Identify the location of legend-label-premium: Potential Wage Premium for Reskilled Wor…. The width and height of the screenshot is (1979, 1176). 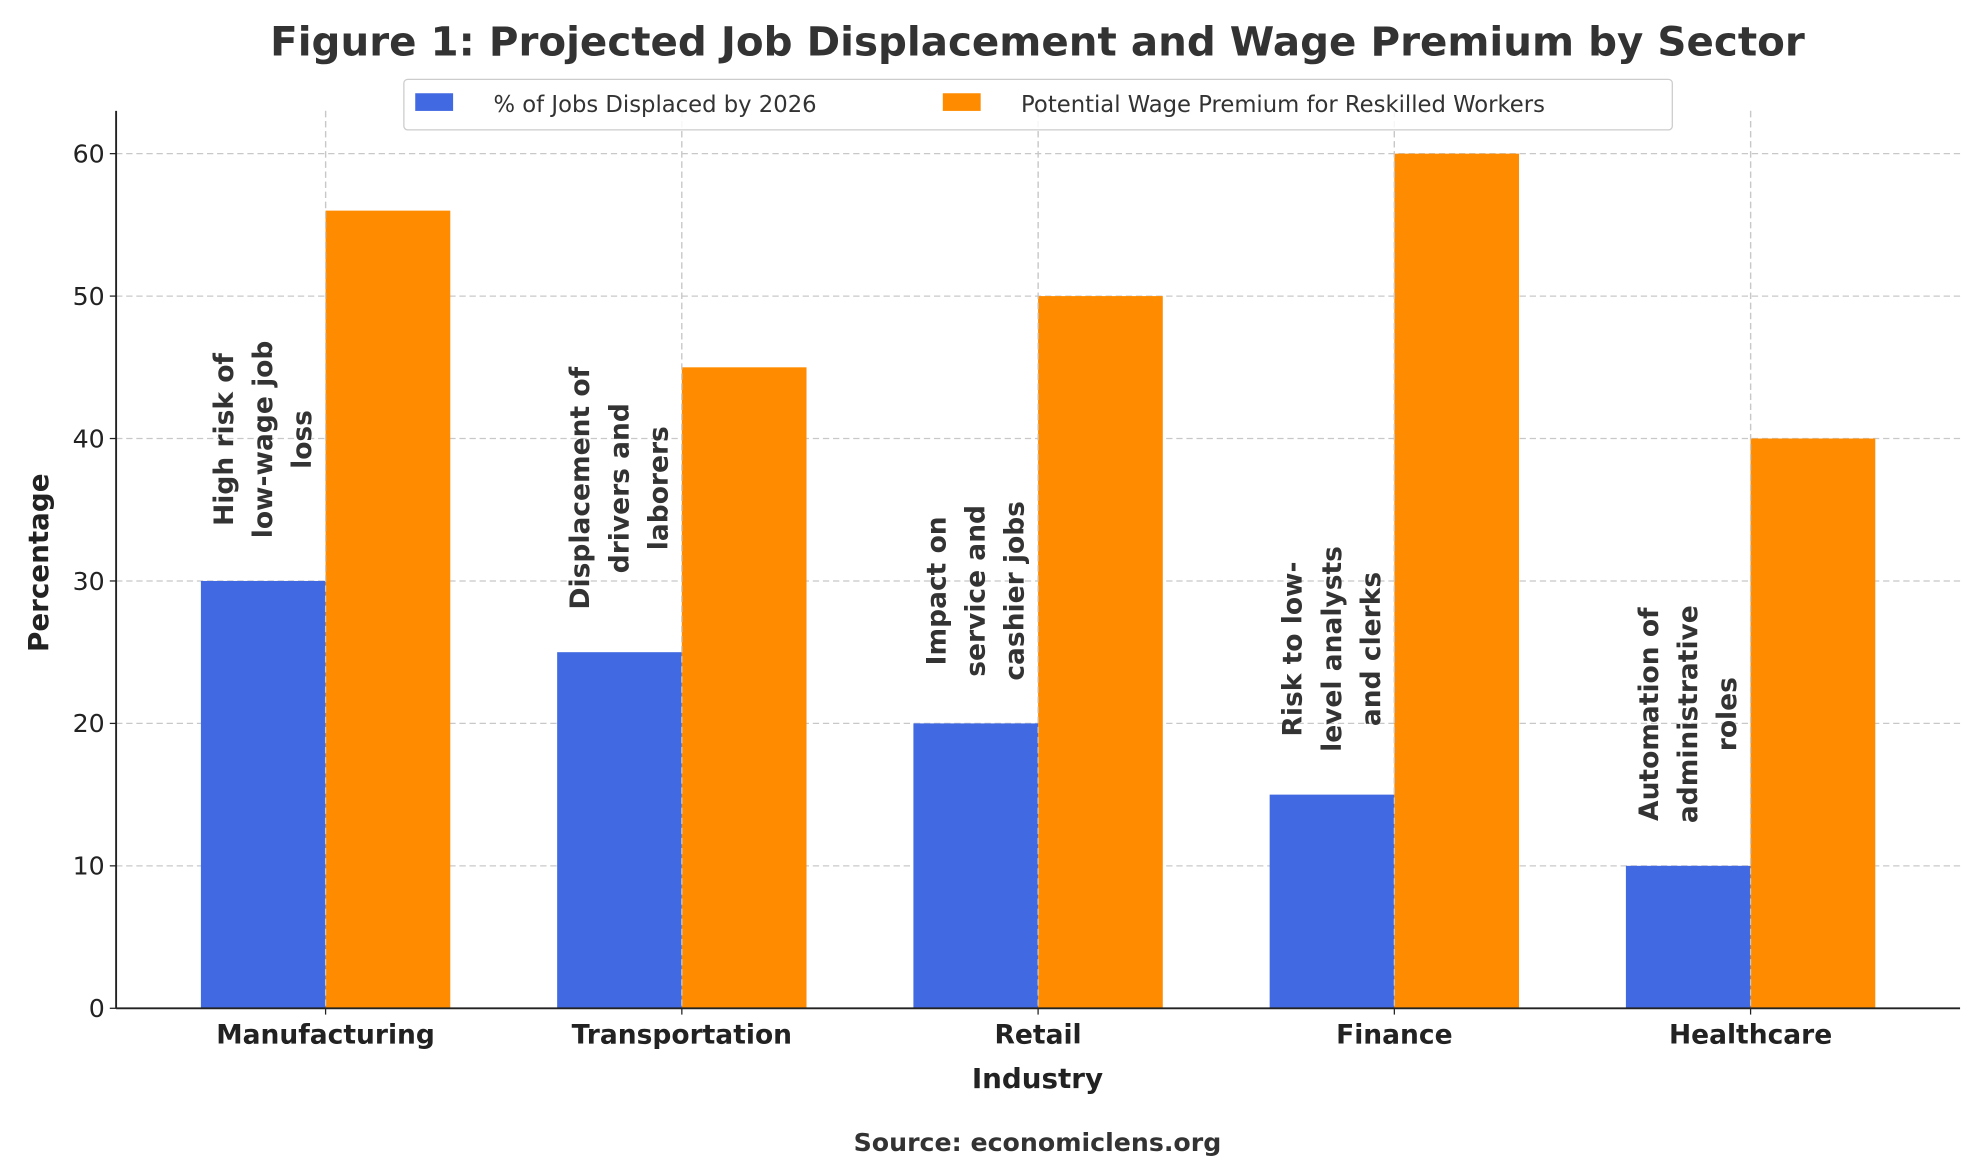
(1283, 105).